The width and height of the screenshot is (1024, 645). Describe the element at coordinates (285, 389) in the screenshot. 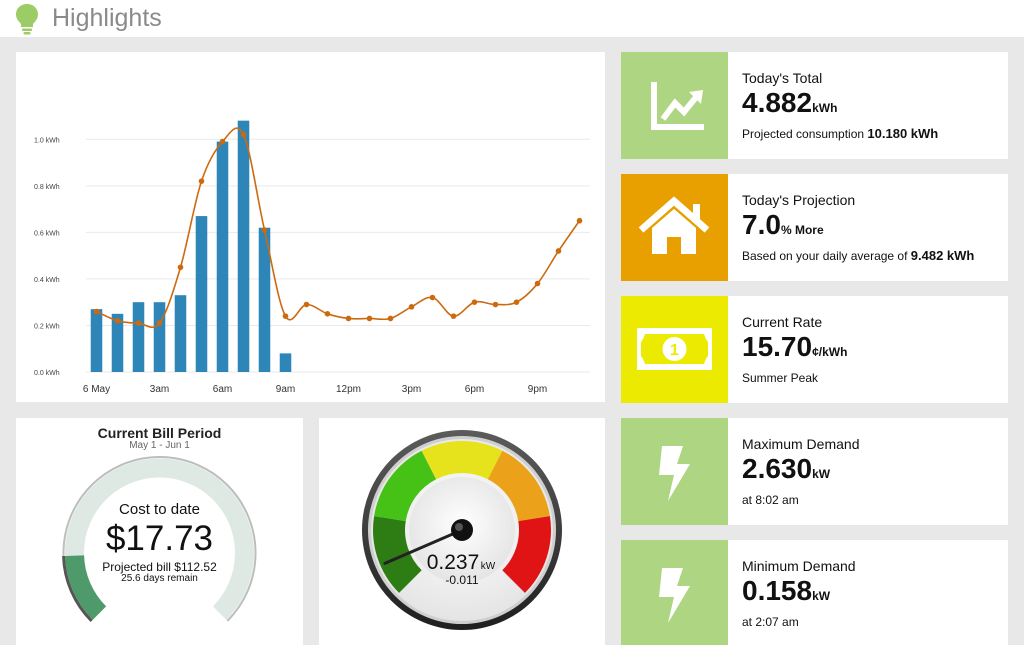

I see `x-tick-label: 9am` at that location.